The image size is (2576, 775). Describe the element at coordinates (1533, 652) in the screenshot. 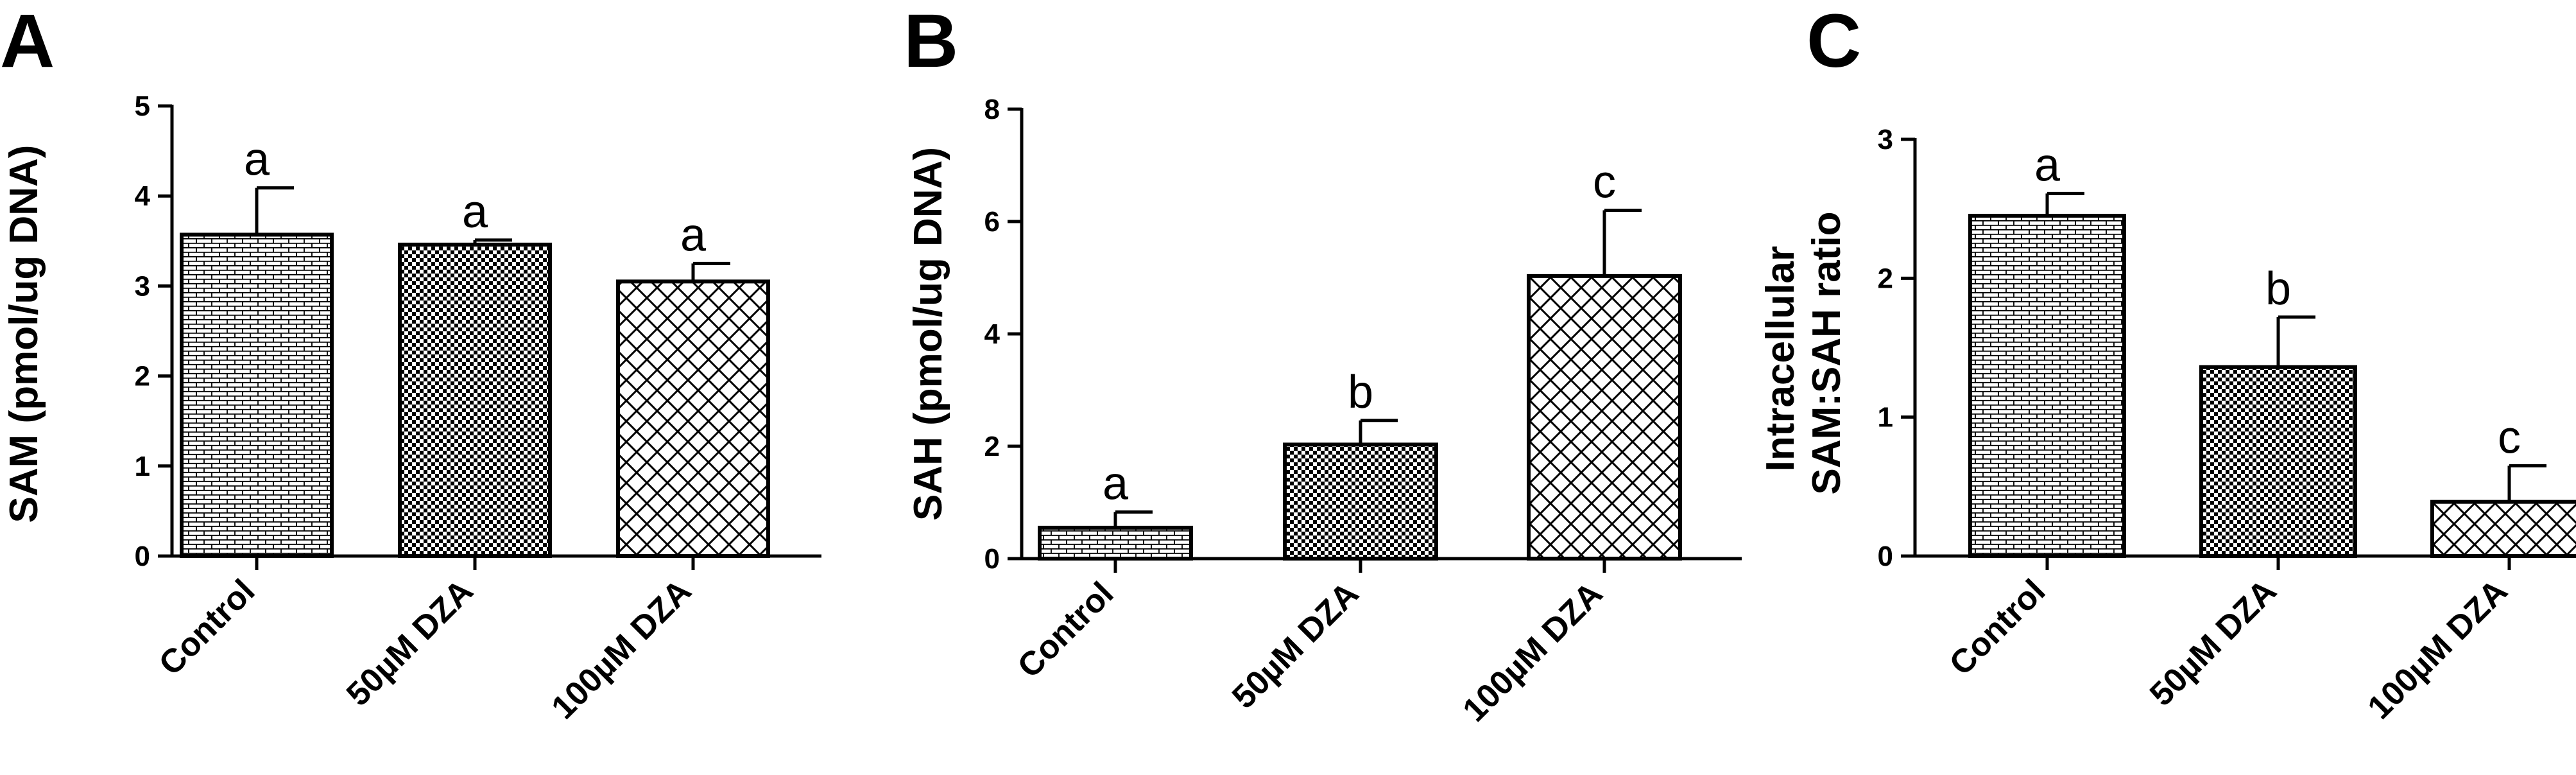

I see `panel-b-x-tick-label: 100µM DZA` at that location.